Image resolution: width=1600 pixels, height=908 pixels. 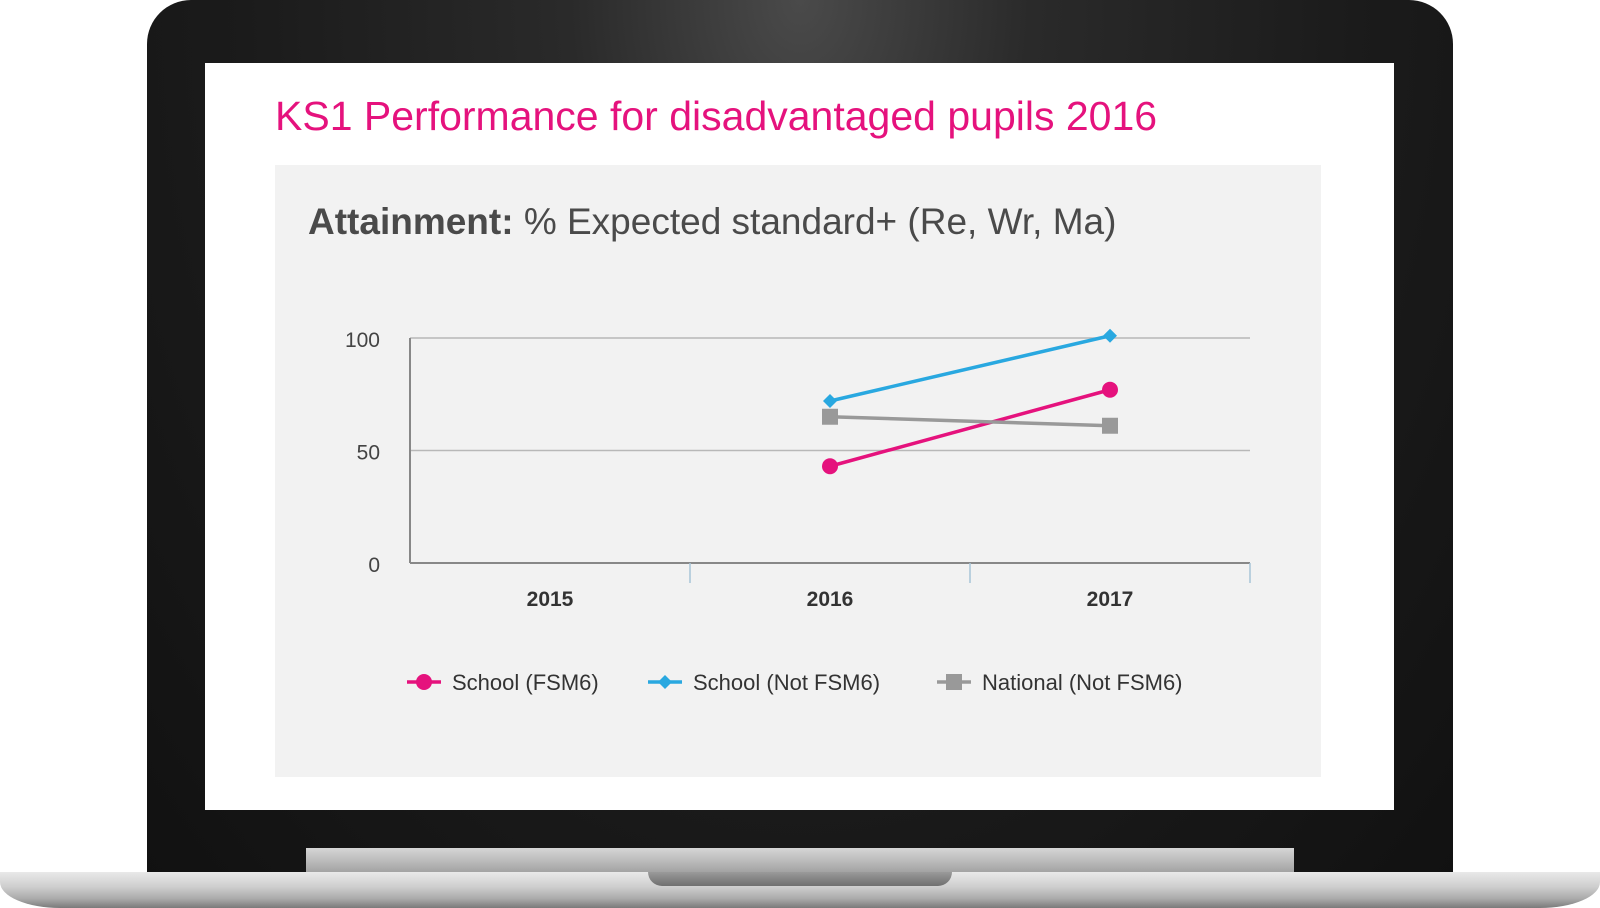 I want to click on x-tick-label: 2016, so click(x=830, y=599).